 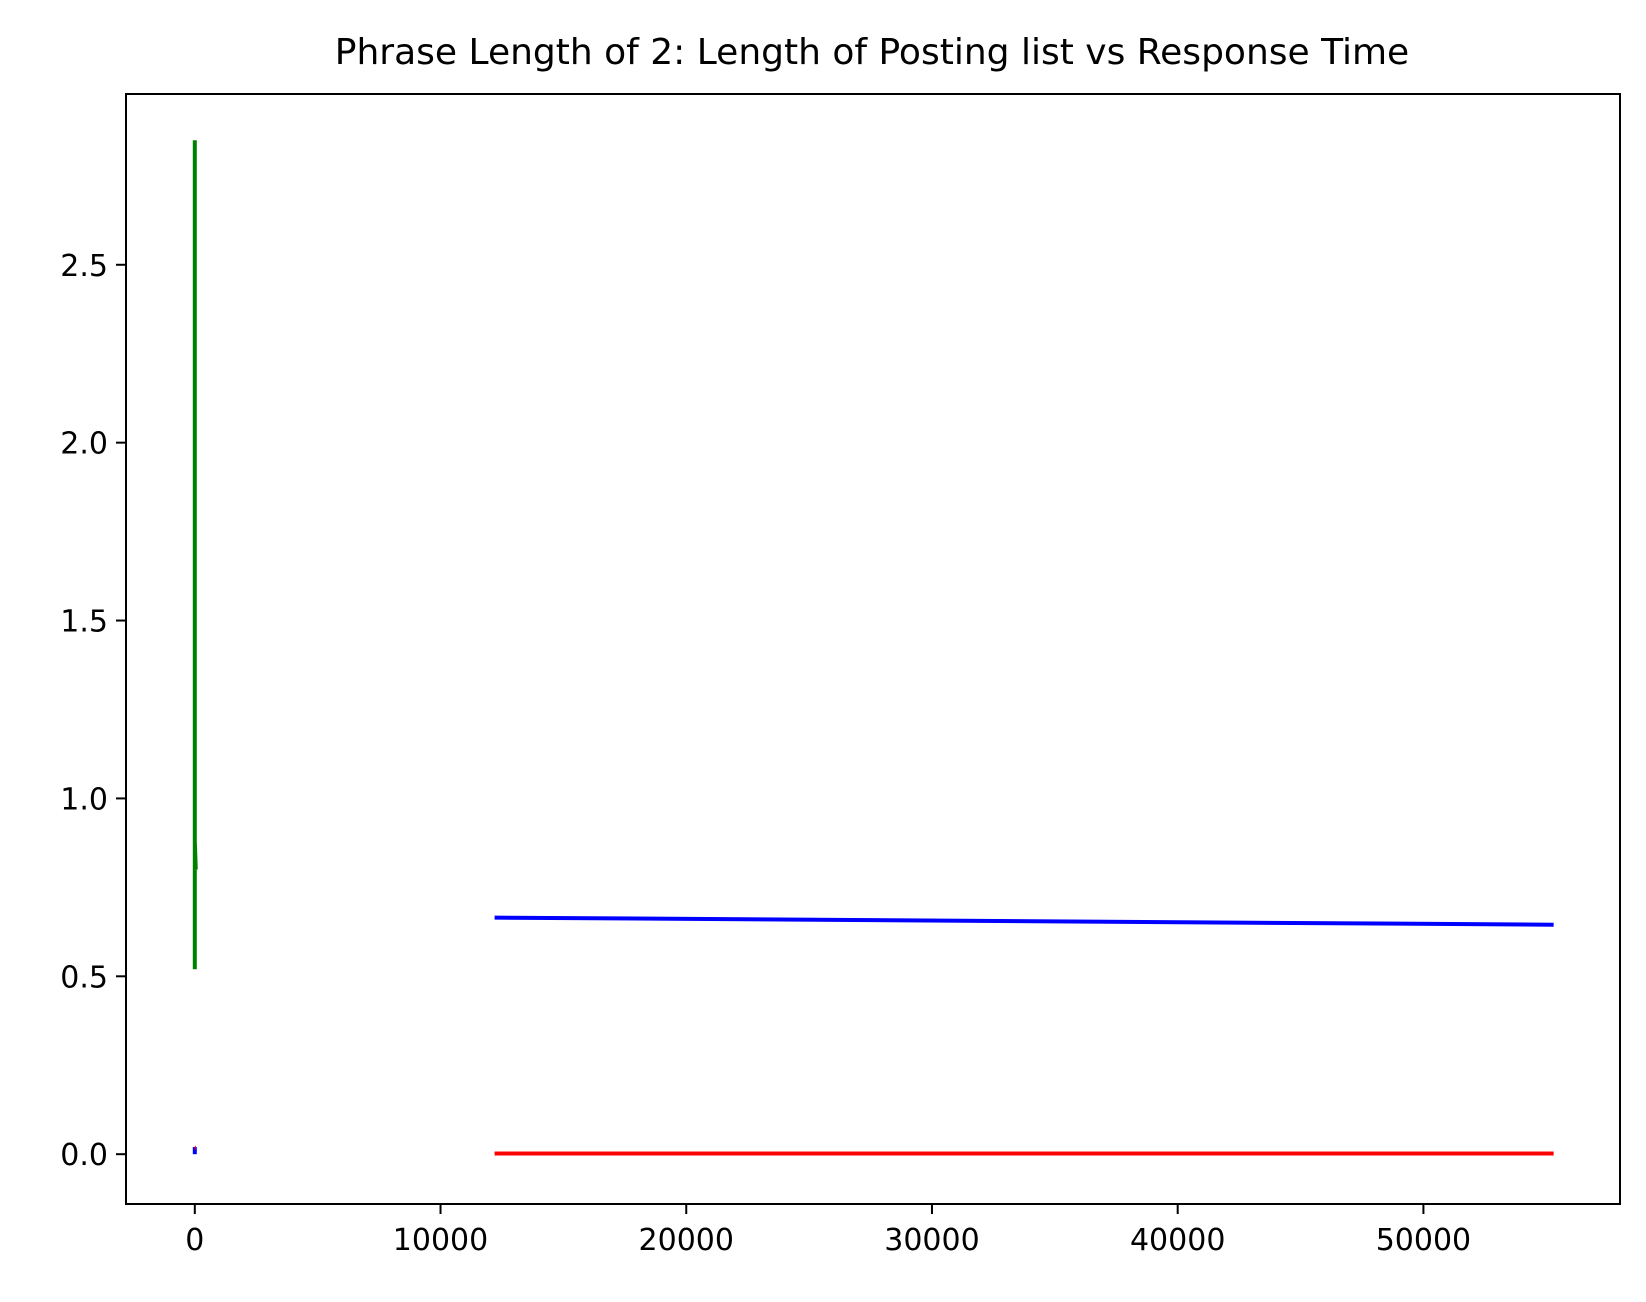 What do you see at coordinates (440, 1240) in the screenshot?
I see `x-tick-label: 10000` at bounding box center [440, 1240].